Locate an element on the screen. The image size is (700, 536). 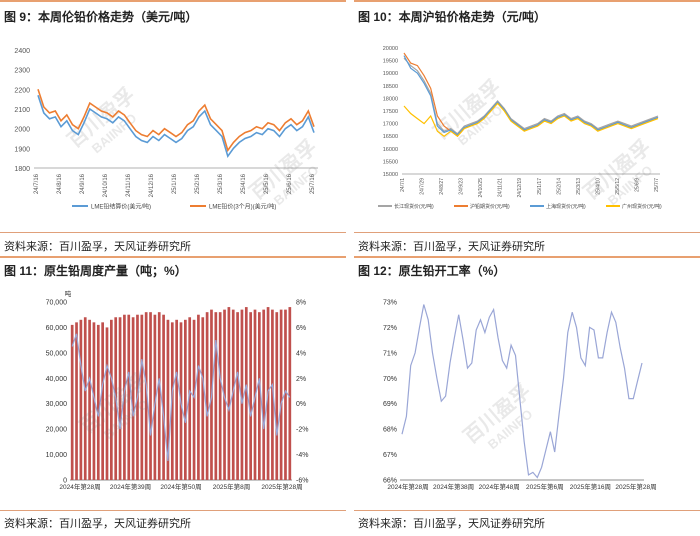
x-tick-label: 25/1/16 is located at coordinates (175, 183).